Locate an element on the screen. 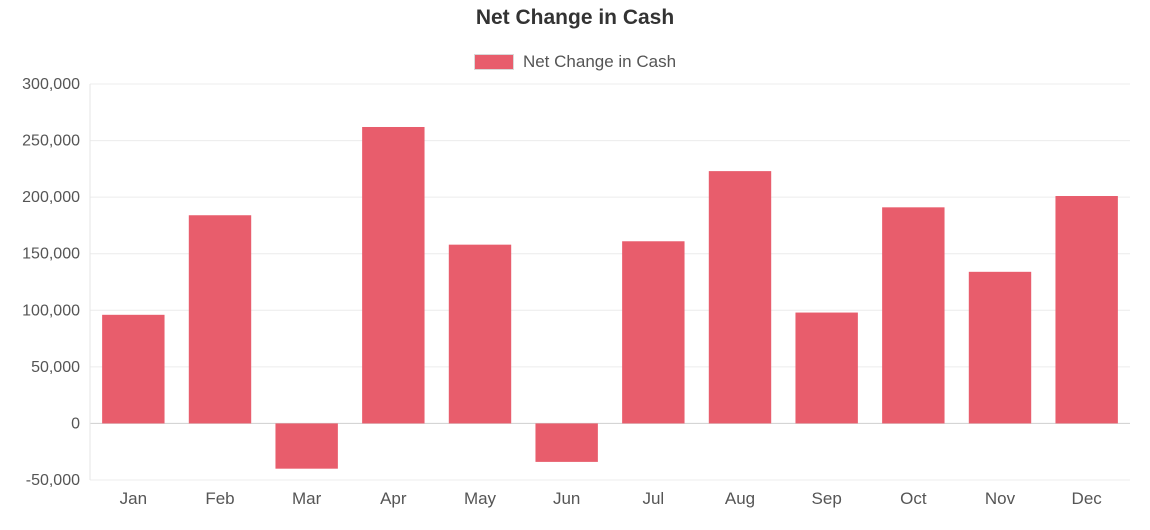 The width and height of the screenshot is (1150, 530). x-tick-label: Sep is located at coordinates (827, 498).